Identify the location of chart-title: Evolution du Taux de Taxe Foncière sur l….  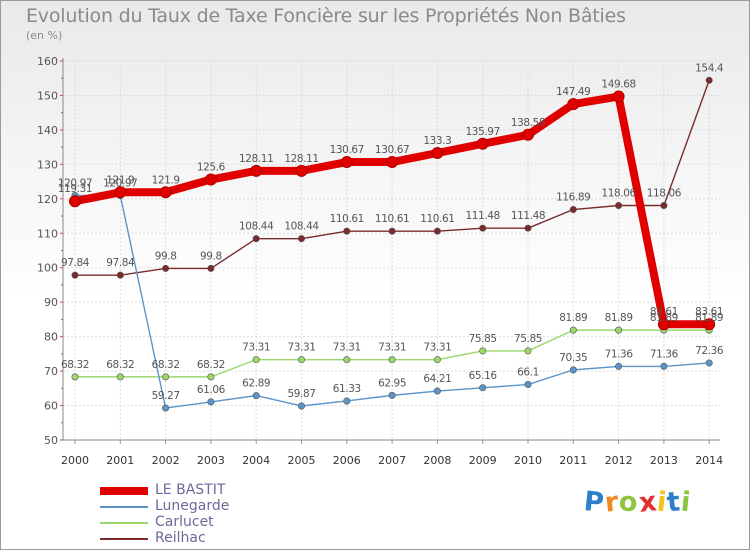
(326, 16).